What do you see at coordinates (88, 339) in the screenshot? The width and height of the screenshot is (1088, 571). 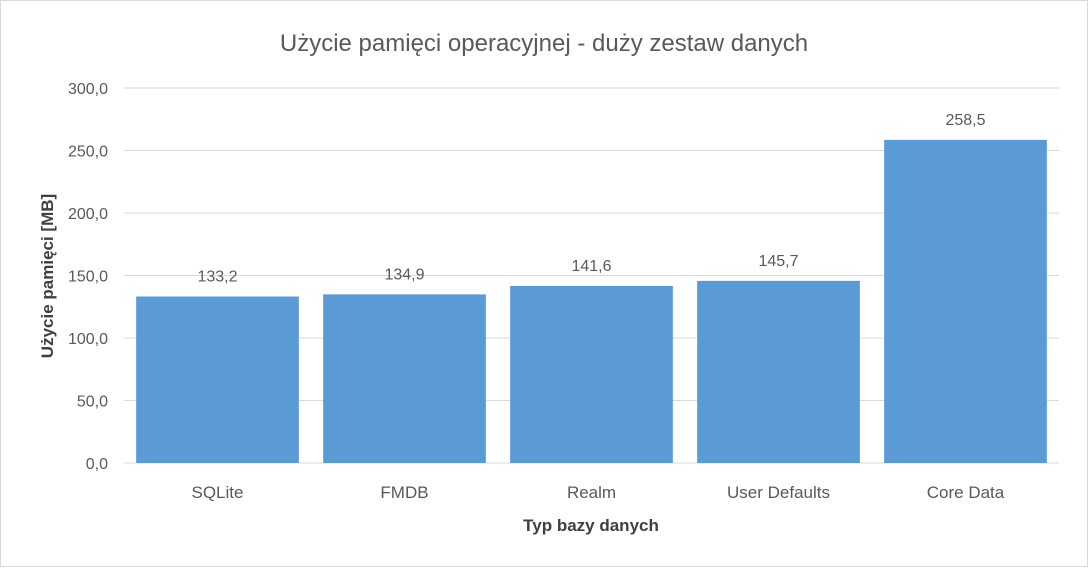 I see `y-tick-label: 100,0` at bounding box center [88, 339].